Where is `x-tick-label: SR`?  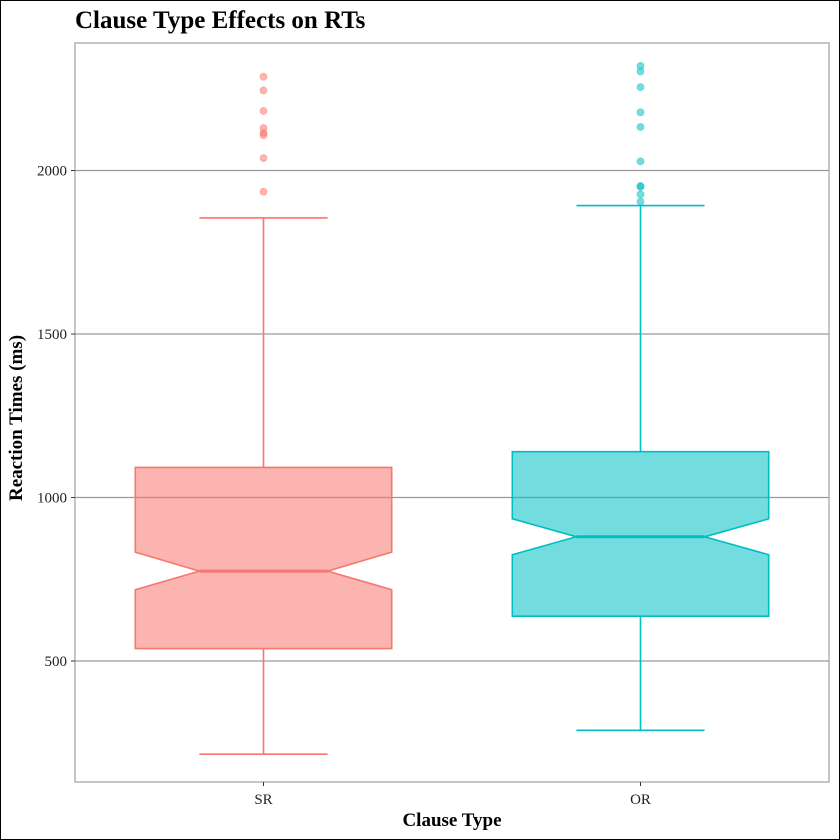
x-tick-label: SR is located at coordinates (263, 800).